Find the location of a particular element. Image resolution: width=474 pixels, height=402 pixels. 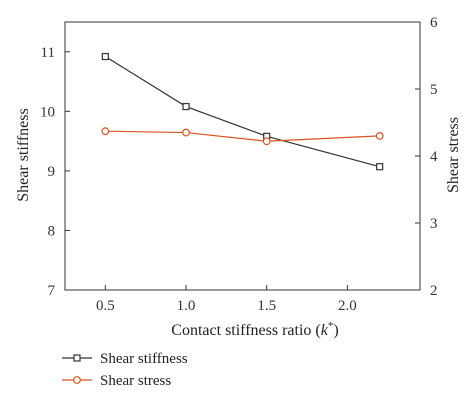

y-left-tick-label: 8 is located at coordinates (52, 231).